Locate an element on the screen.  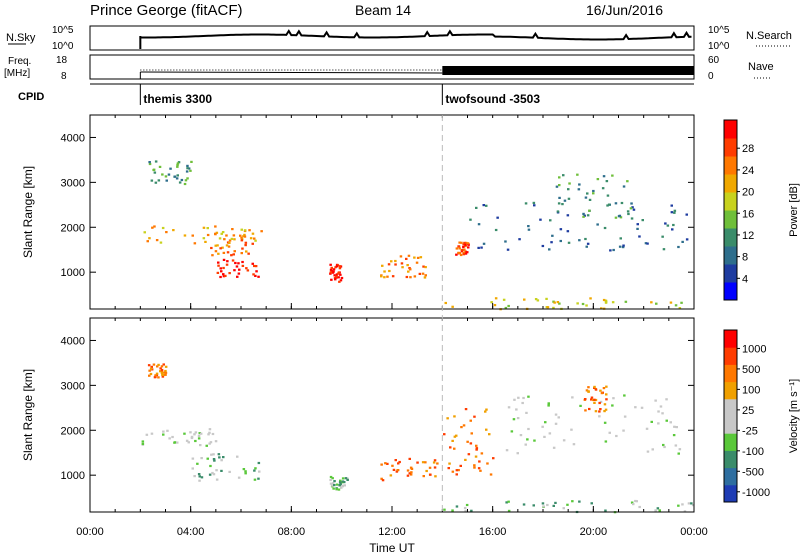
x-tick-0: 00:00 is located at coordinates (90, 532).